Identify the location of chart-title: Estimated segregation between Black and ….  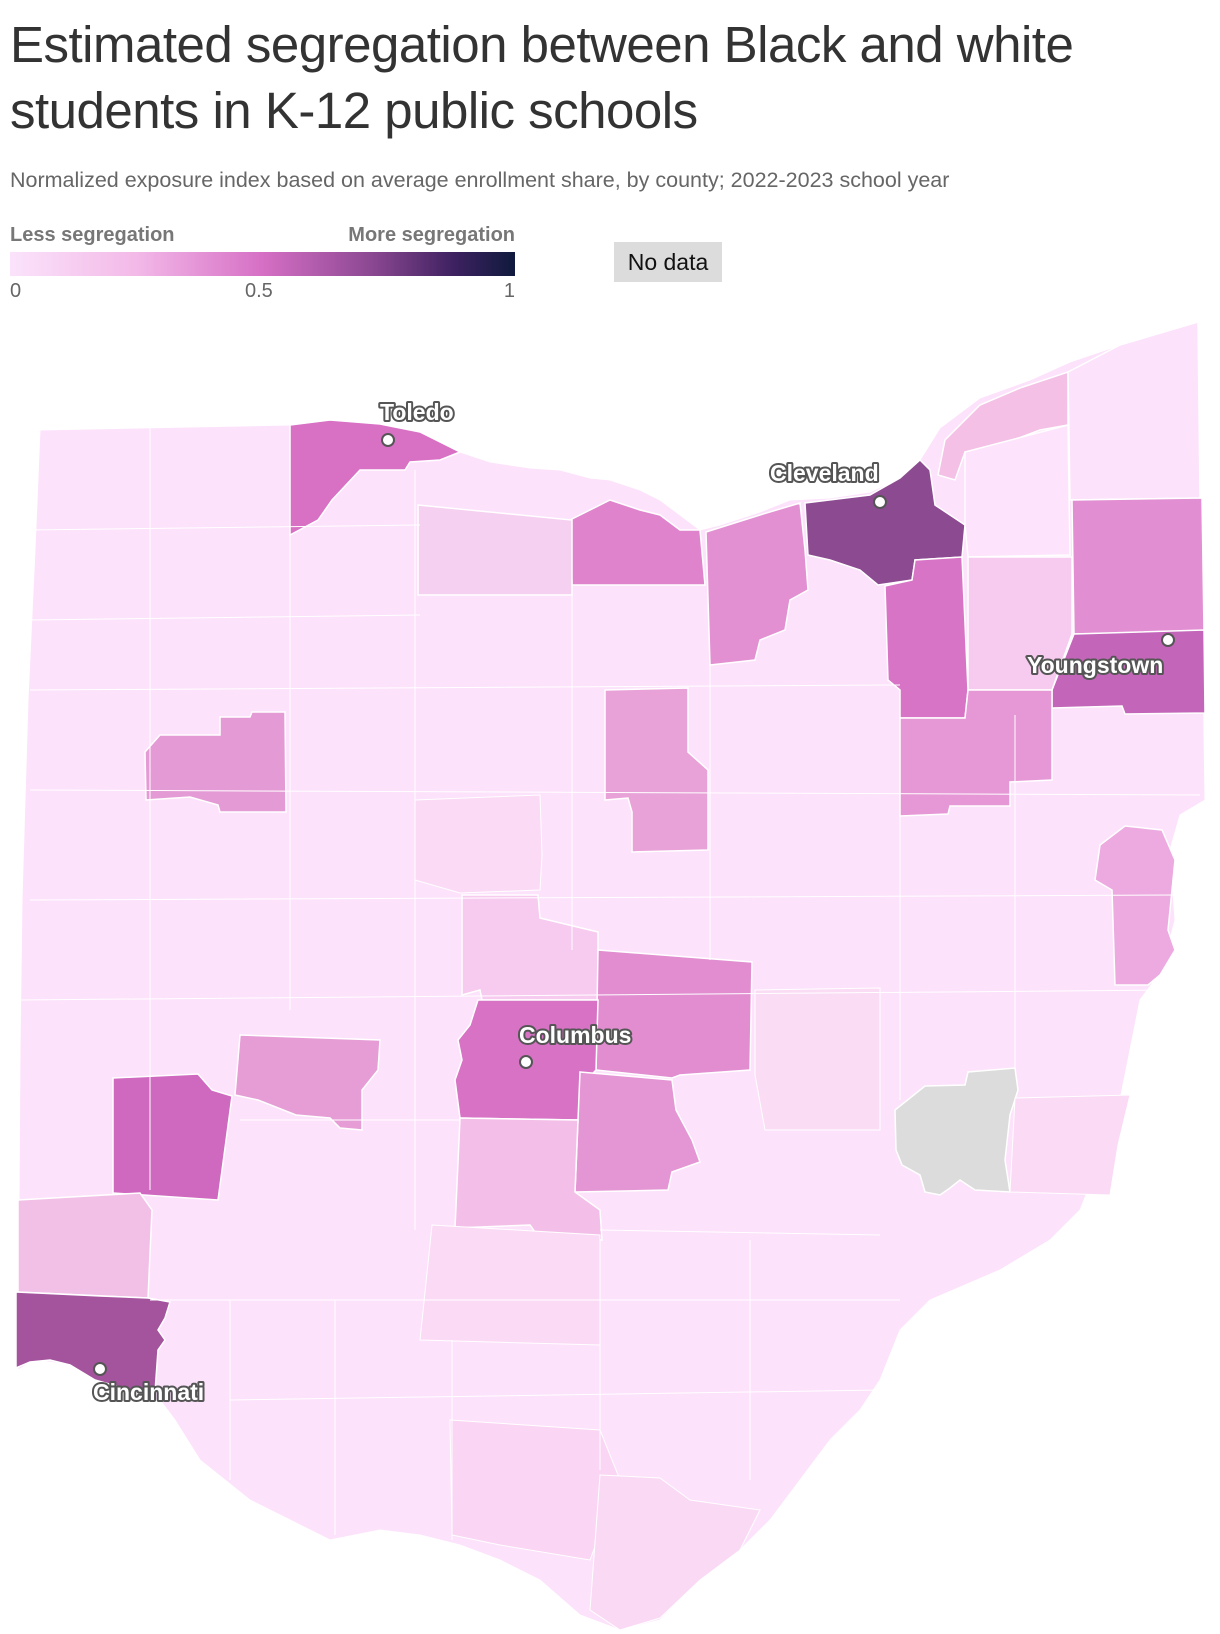
(542, 77).